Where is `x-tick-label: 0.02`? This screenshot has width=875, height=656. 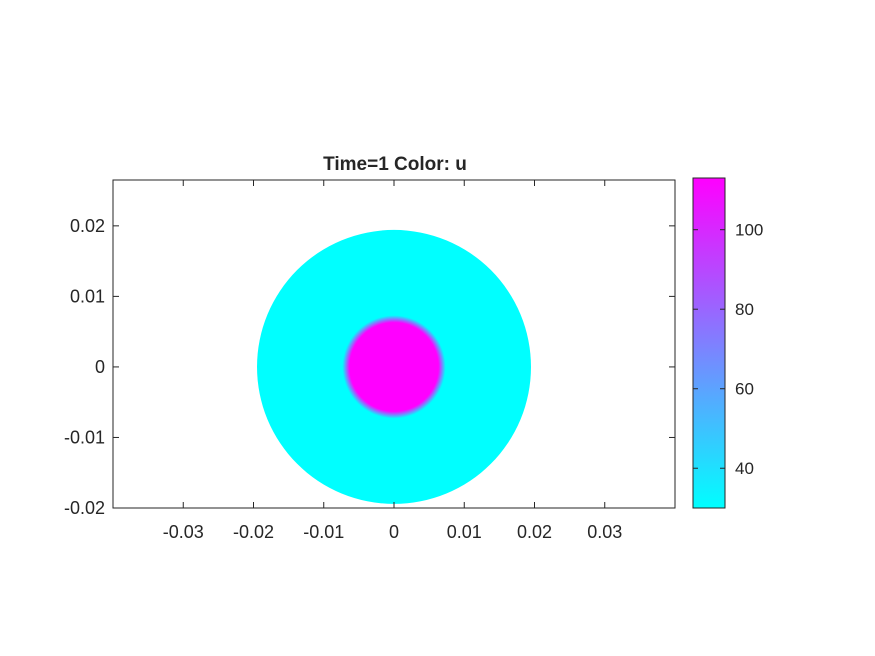
x-tick-label: 0.02 is located at coordinates (534, 532).